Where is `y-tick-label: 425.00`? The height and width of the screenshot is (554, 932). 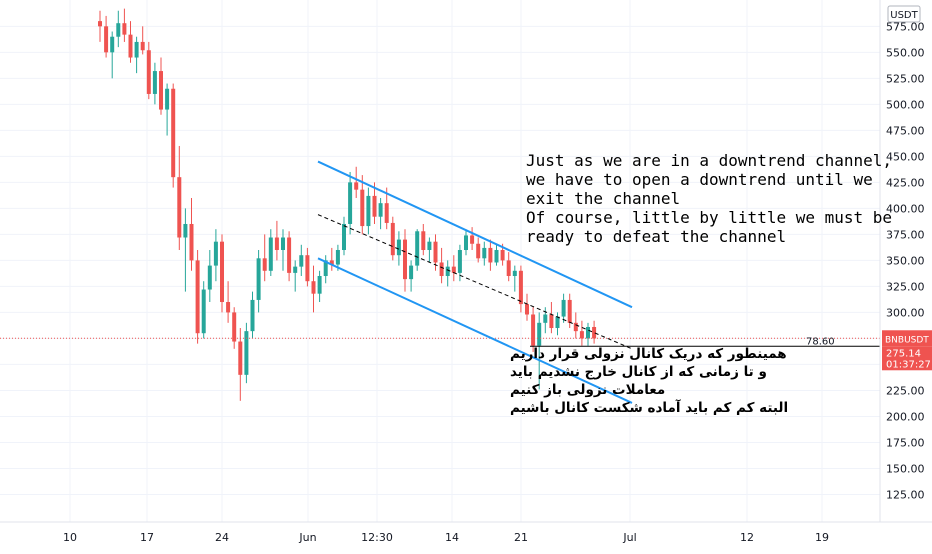
y-tick-label: 425.00 is located at coordinates (905, 182).